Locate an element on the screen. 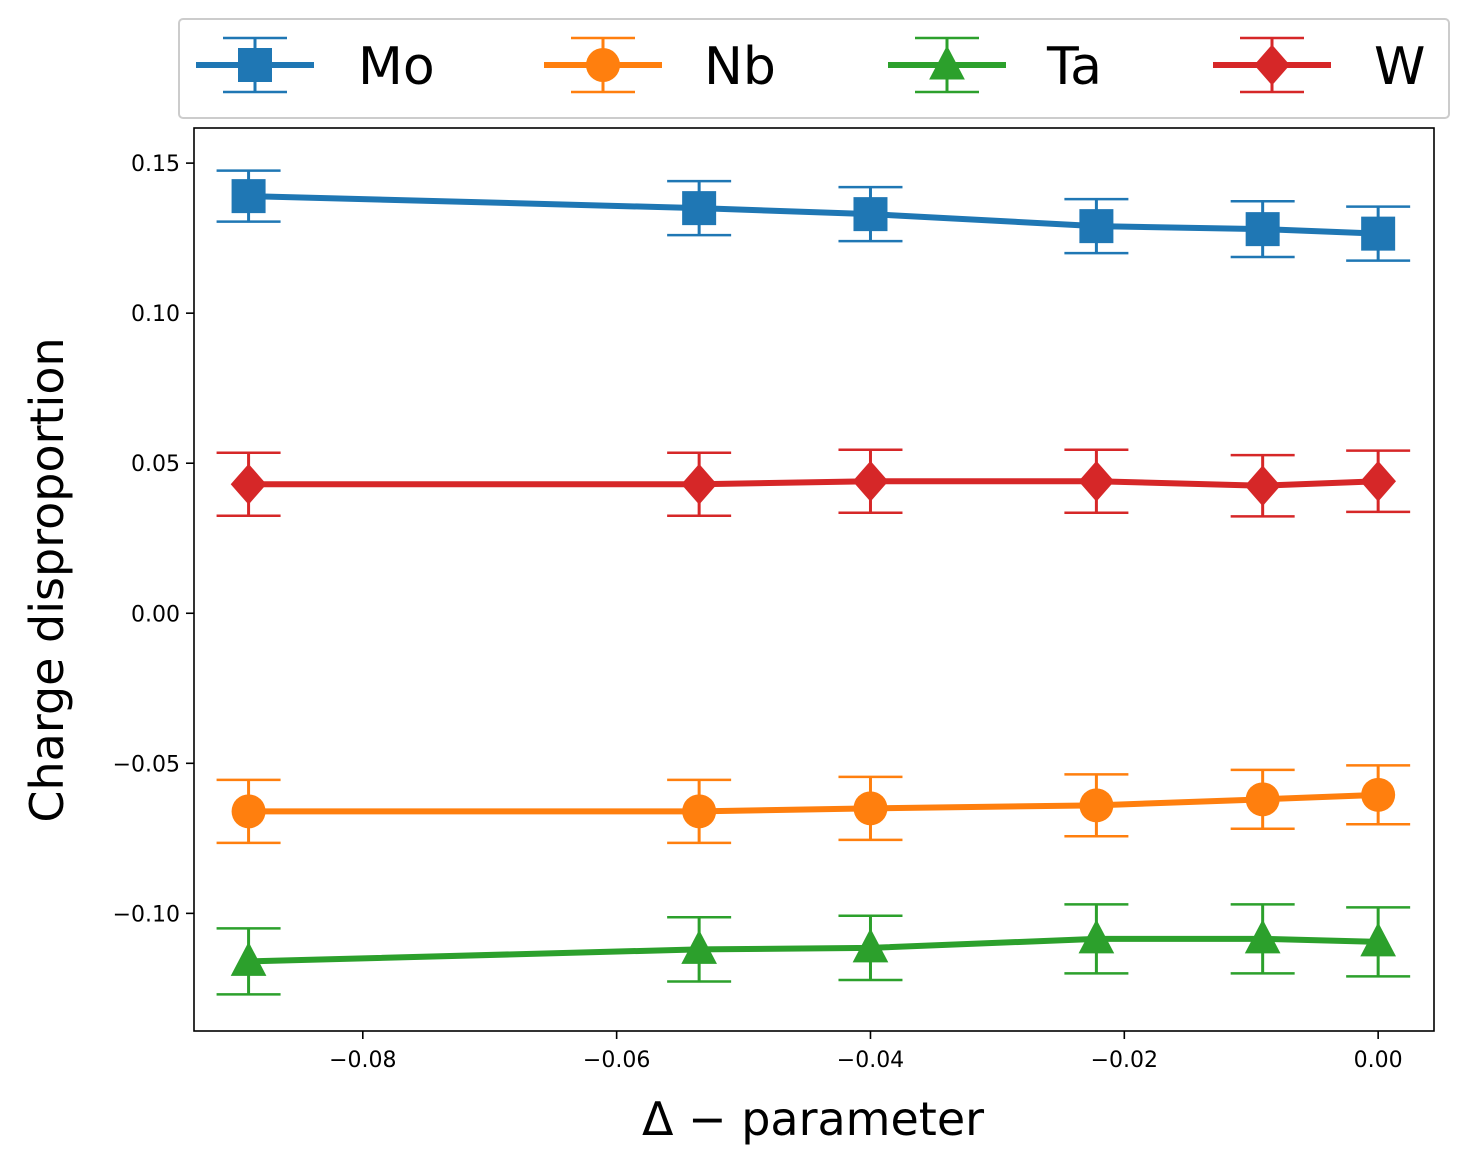 The width and height of the screenshot is (1469, 1168). y-tick-label: 0.05 is located at coordinates (155, 464).